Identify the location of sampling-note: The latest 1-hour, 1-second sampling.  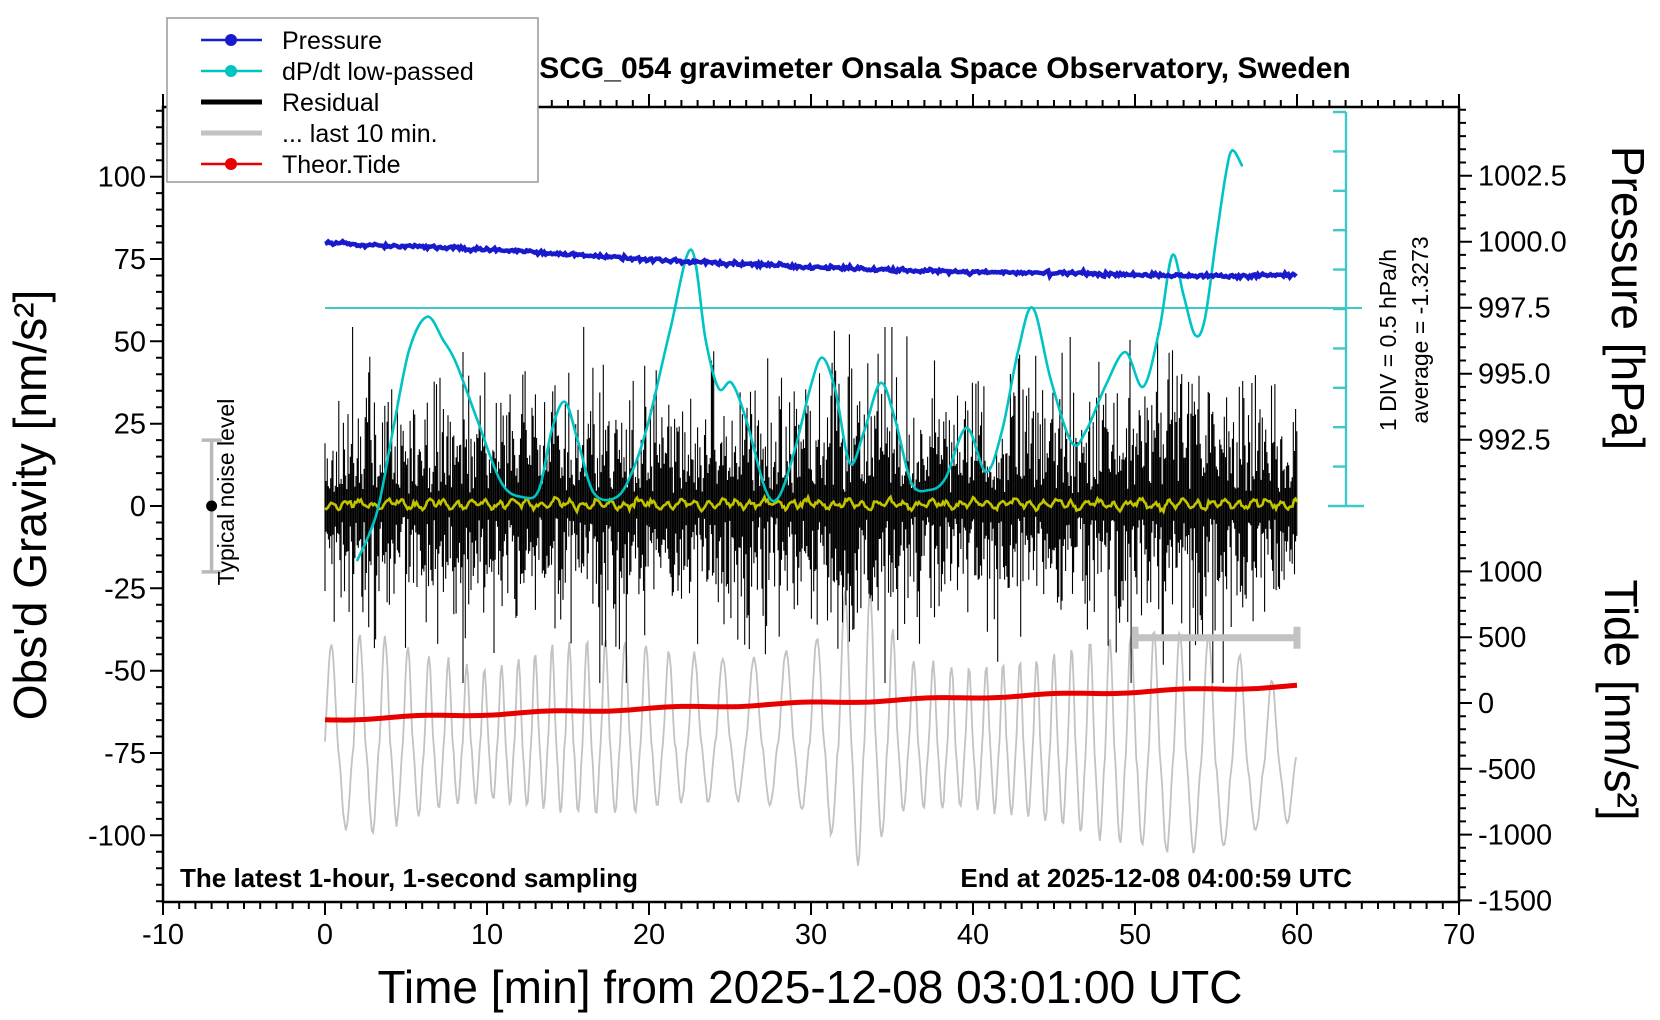
(409, 878).